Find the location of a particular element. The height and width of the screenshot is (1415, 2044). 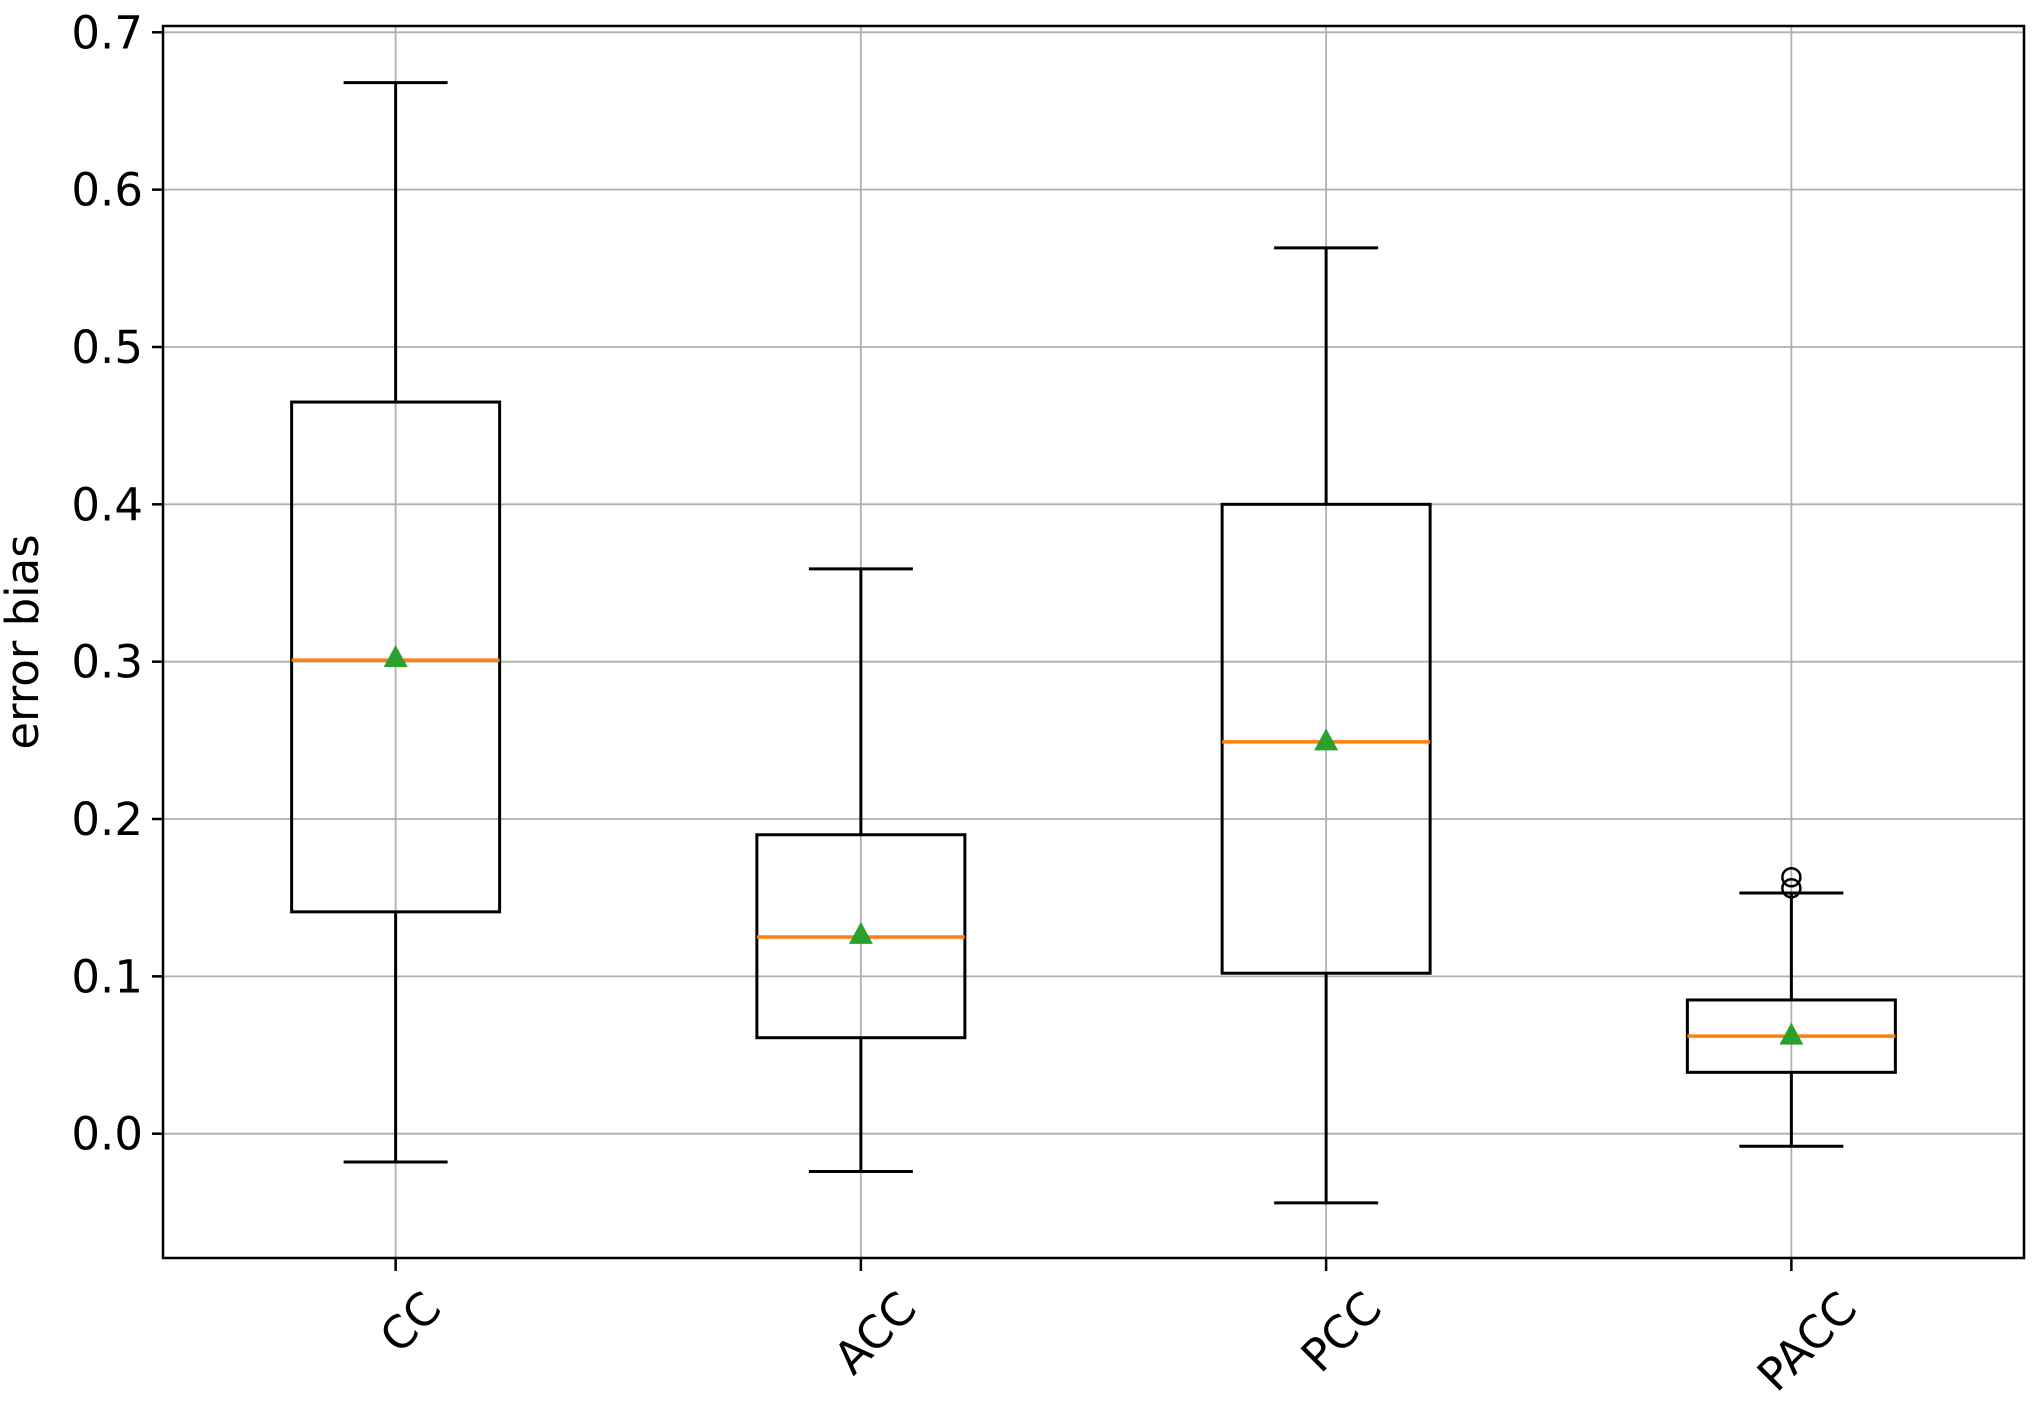

y-axis-tick-label: 0.0 is located at coordinates (107, 1134).